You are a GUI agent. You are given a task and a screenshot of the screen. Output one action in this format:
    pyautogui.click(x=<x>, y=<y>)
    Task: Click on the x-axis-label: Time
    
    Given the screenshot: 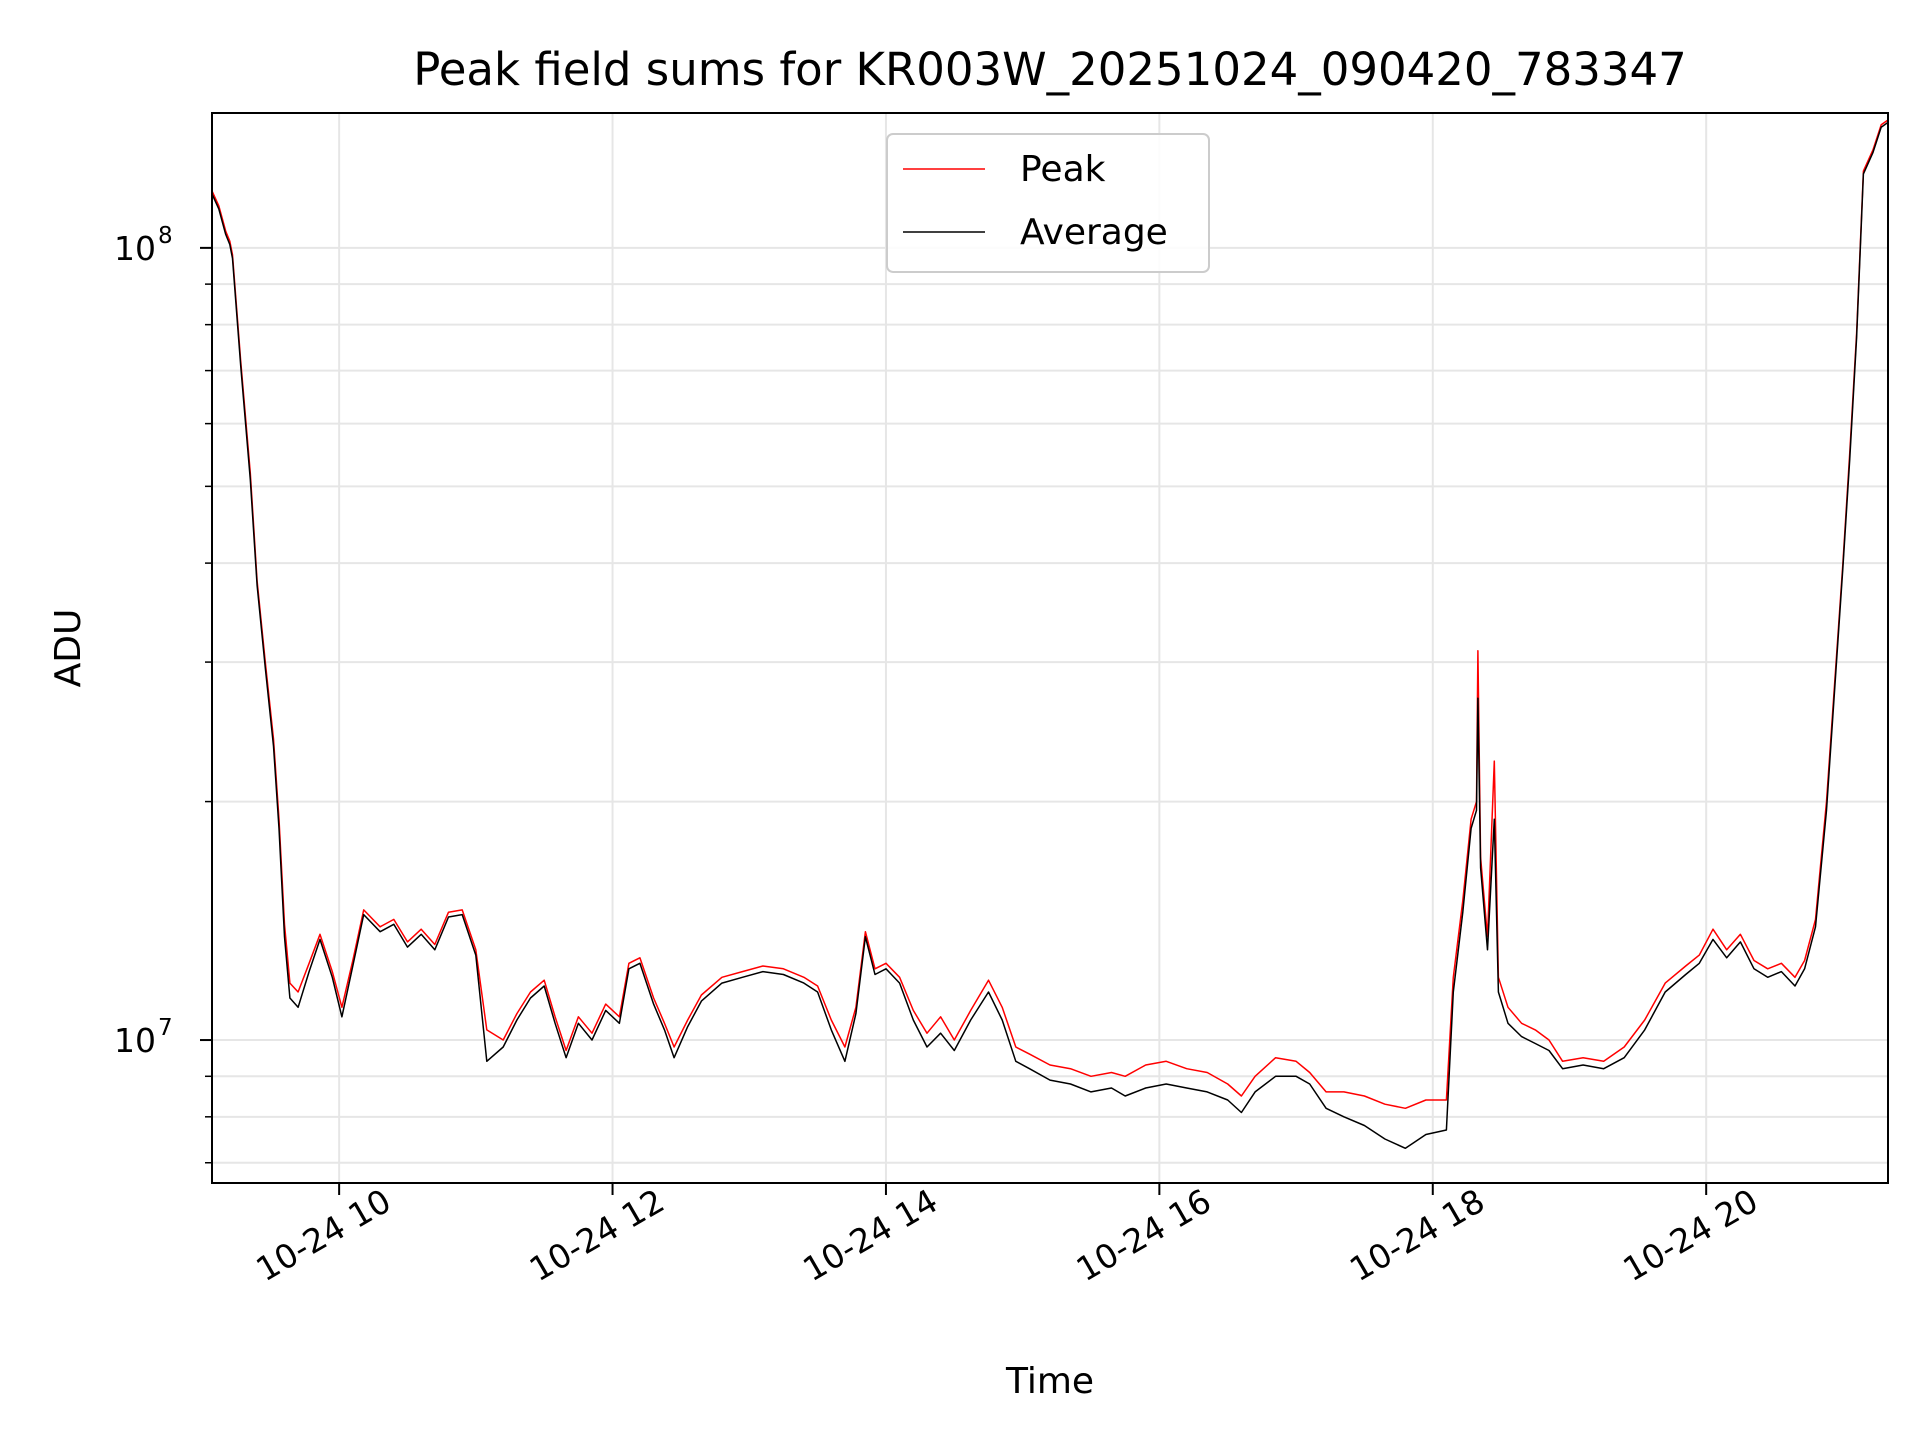 What is the action you would take?
    pyautogui.click(x=1049, y=1381)
    